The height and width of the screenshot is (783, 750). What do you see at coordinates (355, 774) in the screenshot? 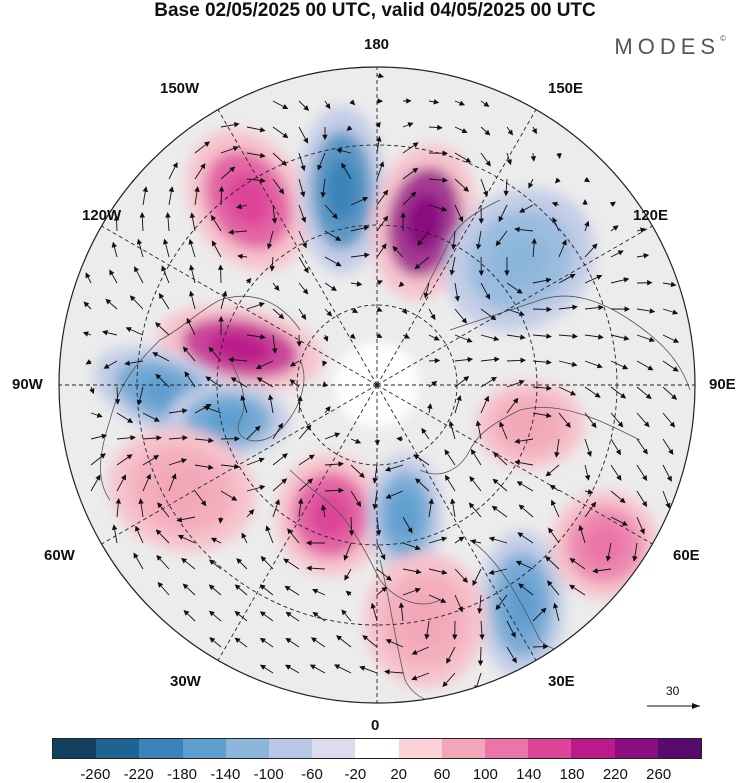
I see `colorbar-tick-label: -20` at bounding box center [355, 774].